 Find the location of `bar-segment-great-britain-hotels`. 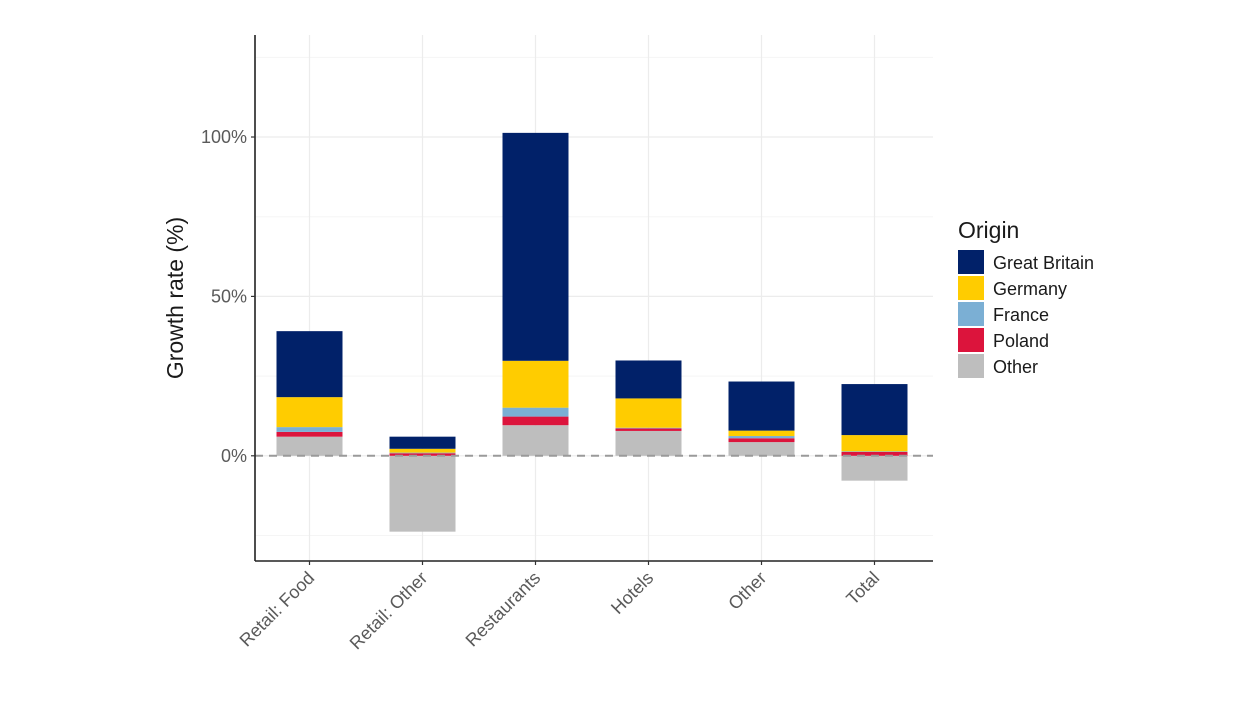

bar-segment-great-britain-hotels is located at coordinates (648, 379).